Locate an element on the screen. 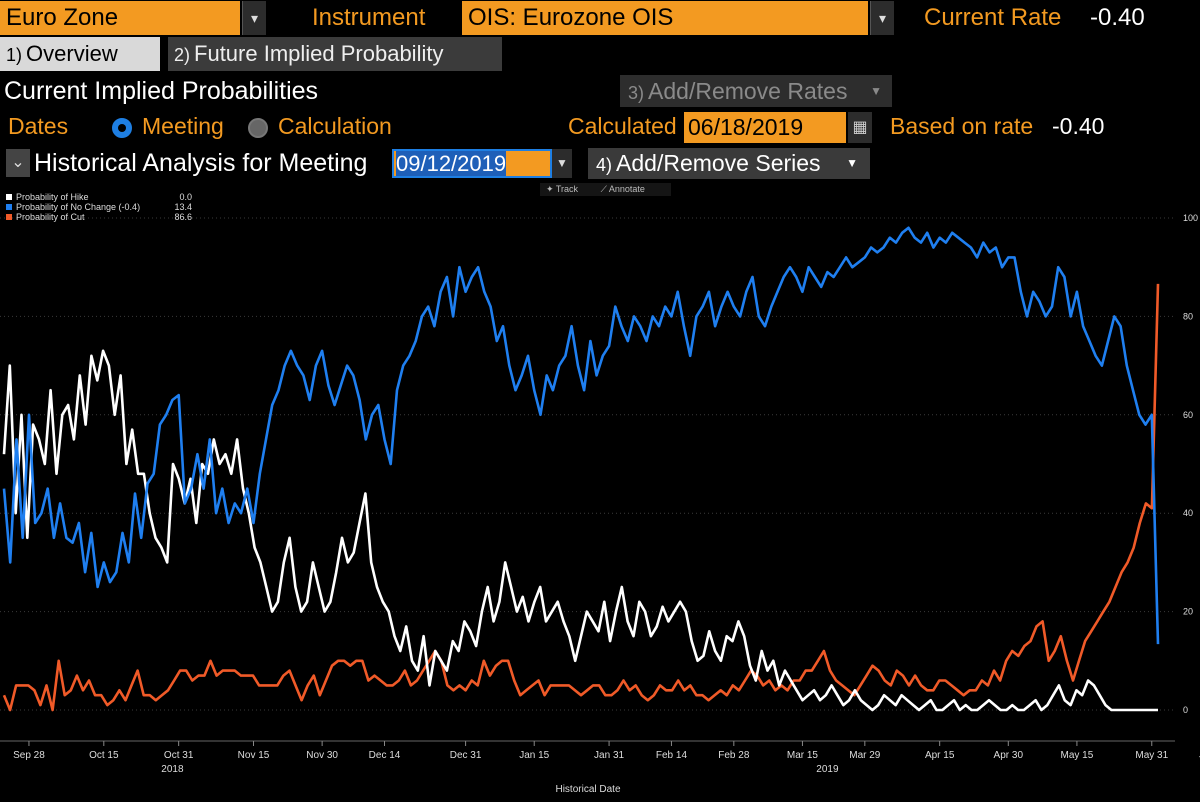 The height and width of the screenshot is (802, 1200). tab-bar: 1) Overview 2) Future Implied Probability is located at coordinates (600, 54).